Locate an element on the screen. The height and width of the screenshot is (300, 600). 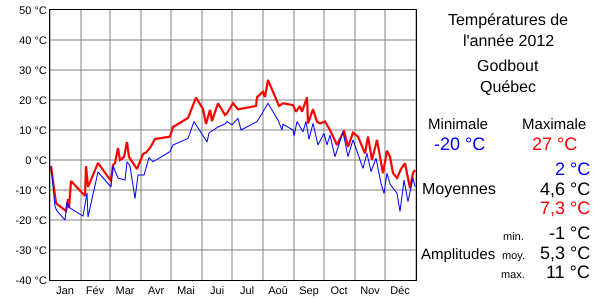
x-tick-label: Mai is located at coordinates (186, 291).